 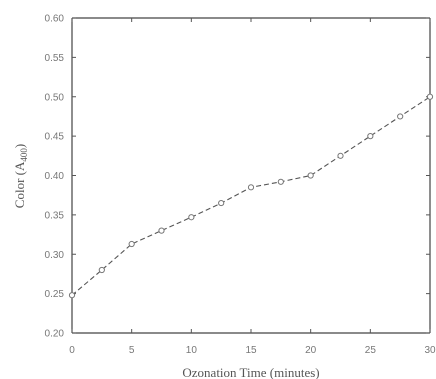 What do you see at coordinates (430, 350) in the screenshot?
I see `x-tick-label: 30` at bounding box center [430, 350].